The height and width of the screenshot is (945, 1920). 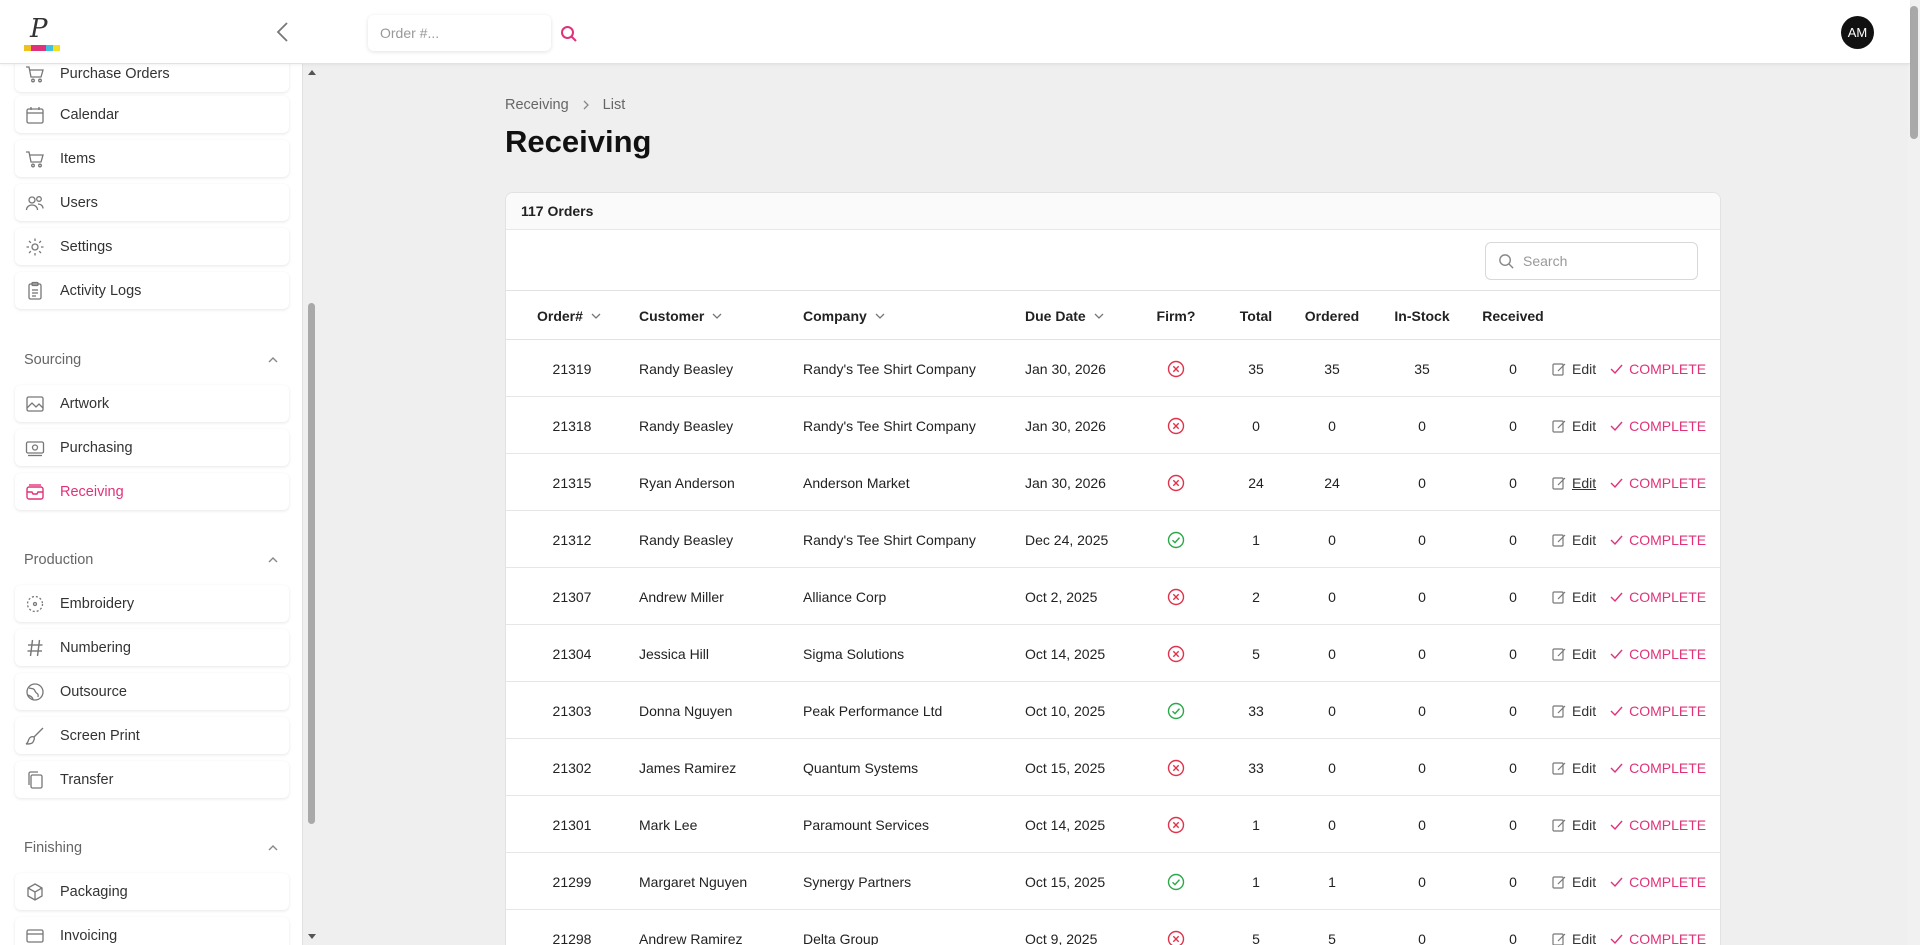 I want to click on column-header-received: Received, so click(x=1513, y=315).